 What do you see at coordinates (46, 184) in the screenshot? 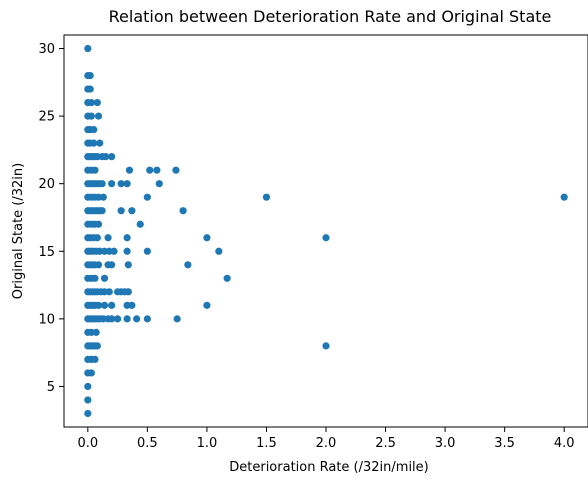
I see `y-tick-label: 20` at bounding box center [46, 184].